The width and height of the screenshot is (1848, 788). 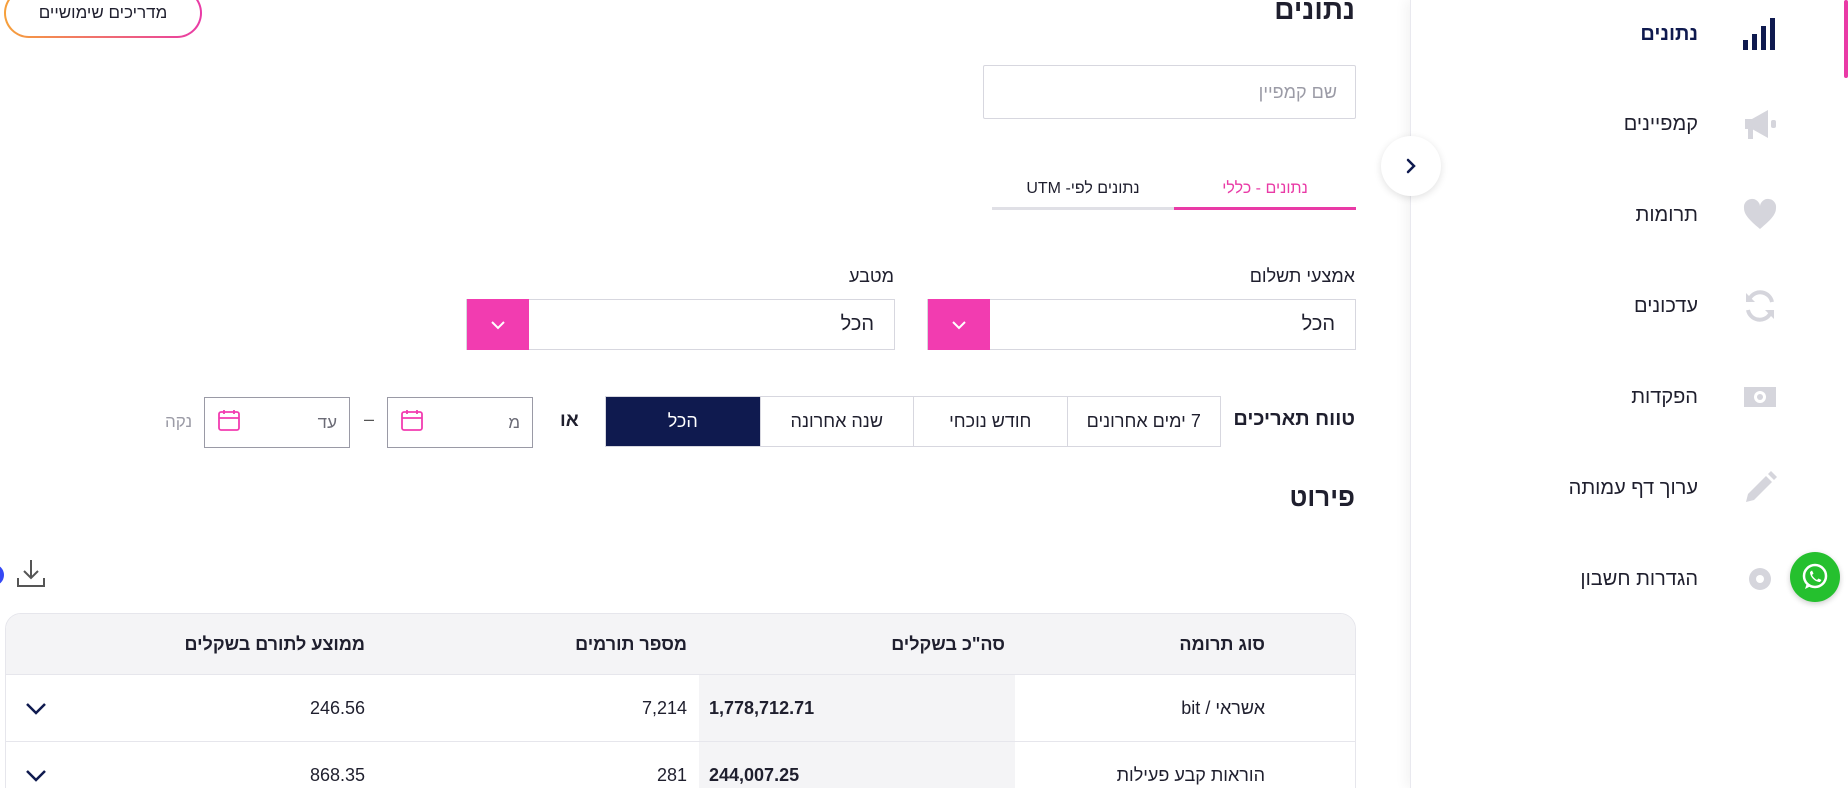 What do you see at coordinates (337, 707) in the screenshot?
I see `cell-avg: 246.56` at bounding box center [337, 707].